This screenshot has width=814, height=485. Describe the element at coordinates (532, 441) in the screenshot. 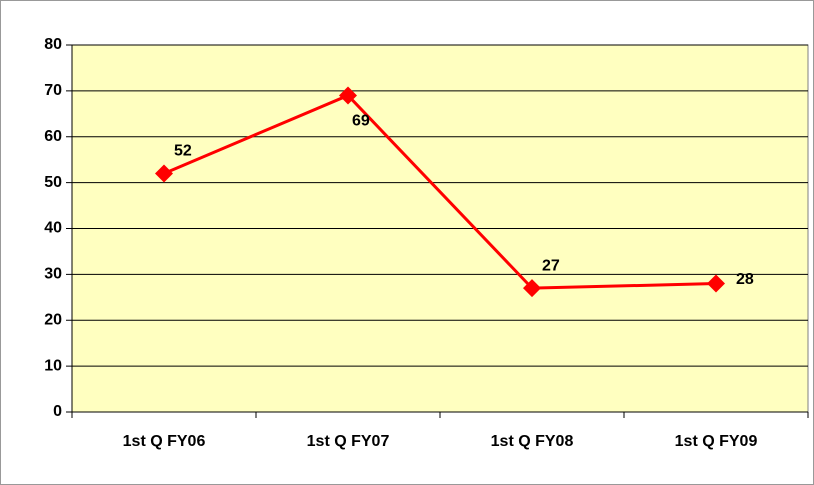

I see `x-tick-label: 1st Q FY08` at that location.